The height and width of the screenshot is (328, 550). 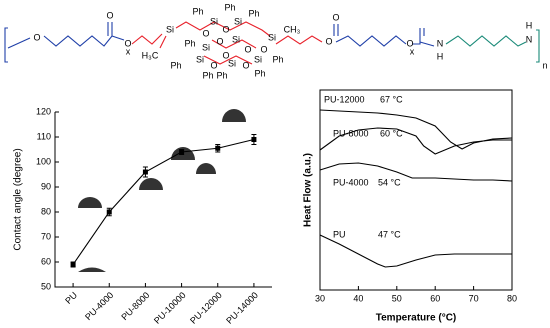 What do you see at coordinates (351, 133) in the screenshot?
I see `annotation: PU-8000` at bounding box center [351, 133].